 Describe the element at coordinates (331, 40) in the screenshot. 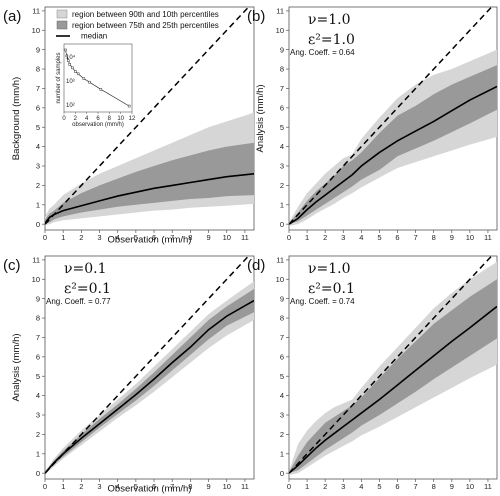

I see `parameter-label: ε²=1.0` at that location.